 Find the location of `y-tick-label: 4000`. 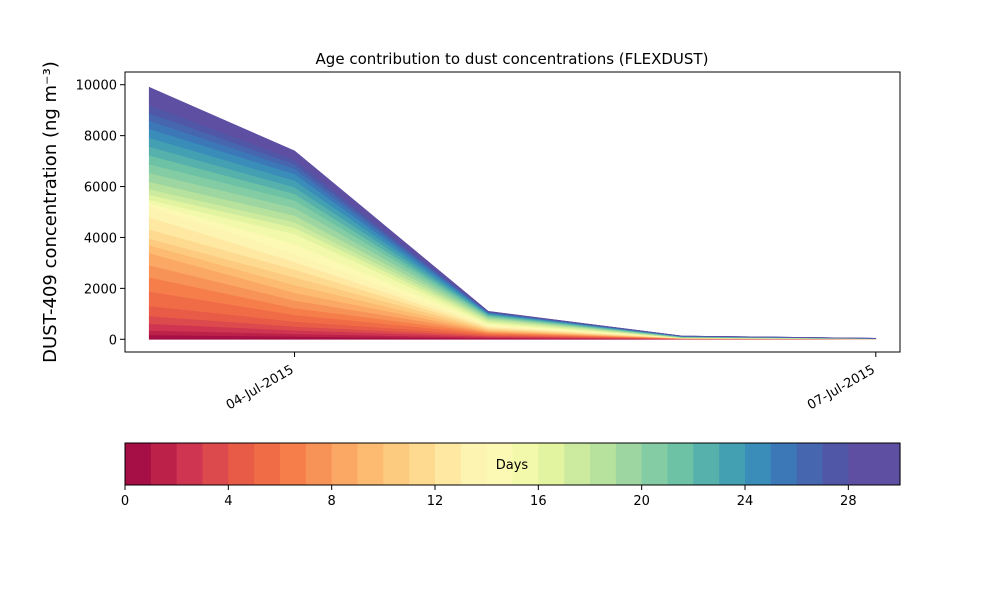

y-tick-label: 4000 is located at coordinates (100, 238).